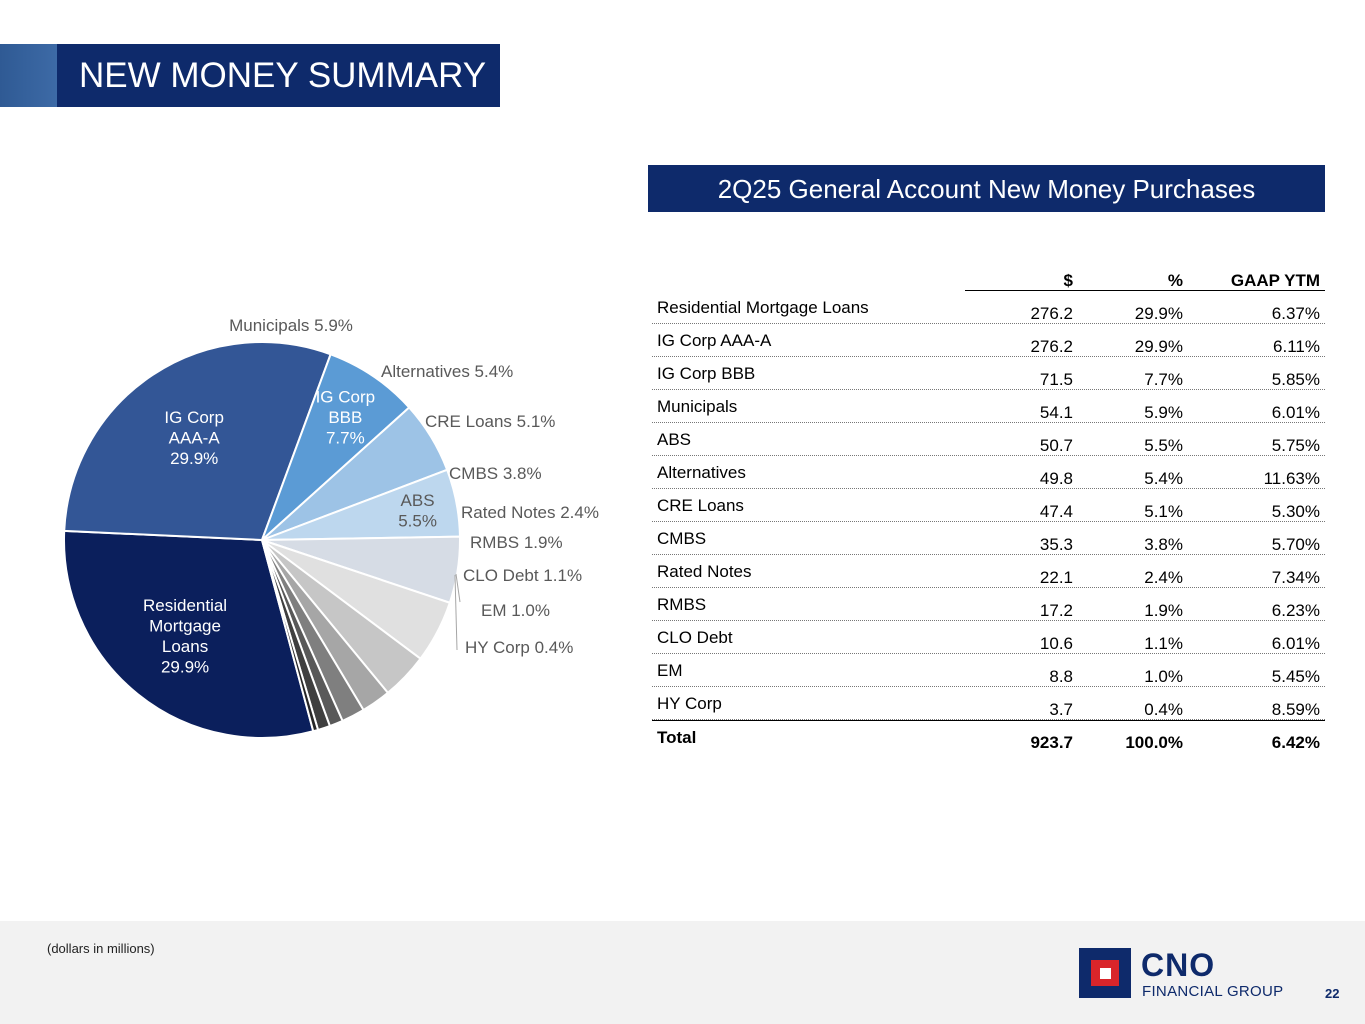 This screenshot has height=1024, width=1365. What do you see at coordinates (988, 637) in the screenshot?
I see `table-row: CLO Debt 10.6 1.1% 6.01%` at bounding box center [988, 637].